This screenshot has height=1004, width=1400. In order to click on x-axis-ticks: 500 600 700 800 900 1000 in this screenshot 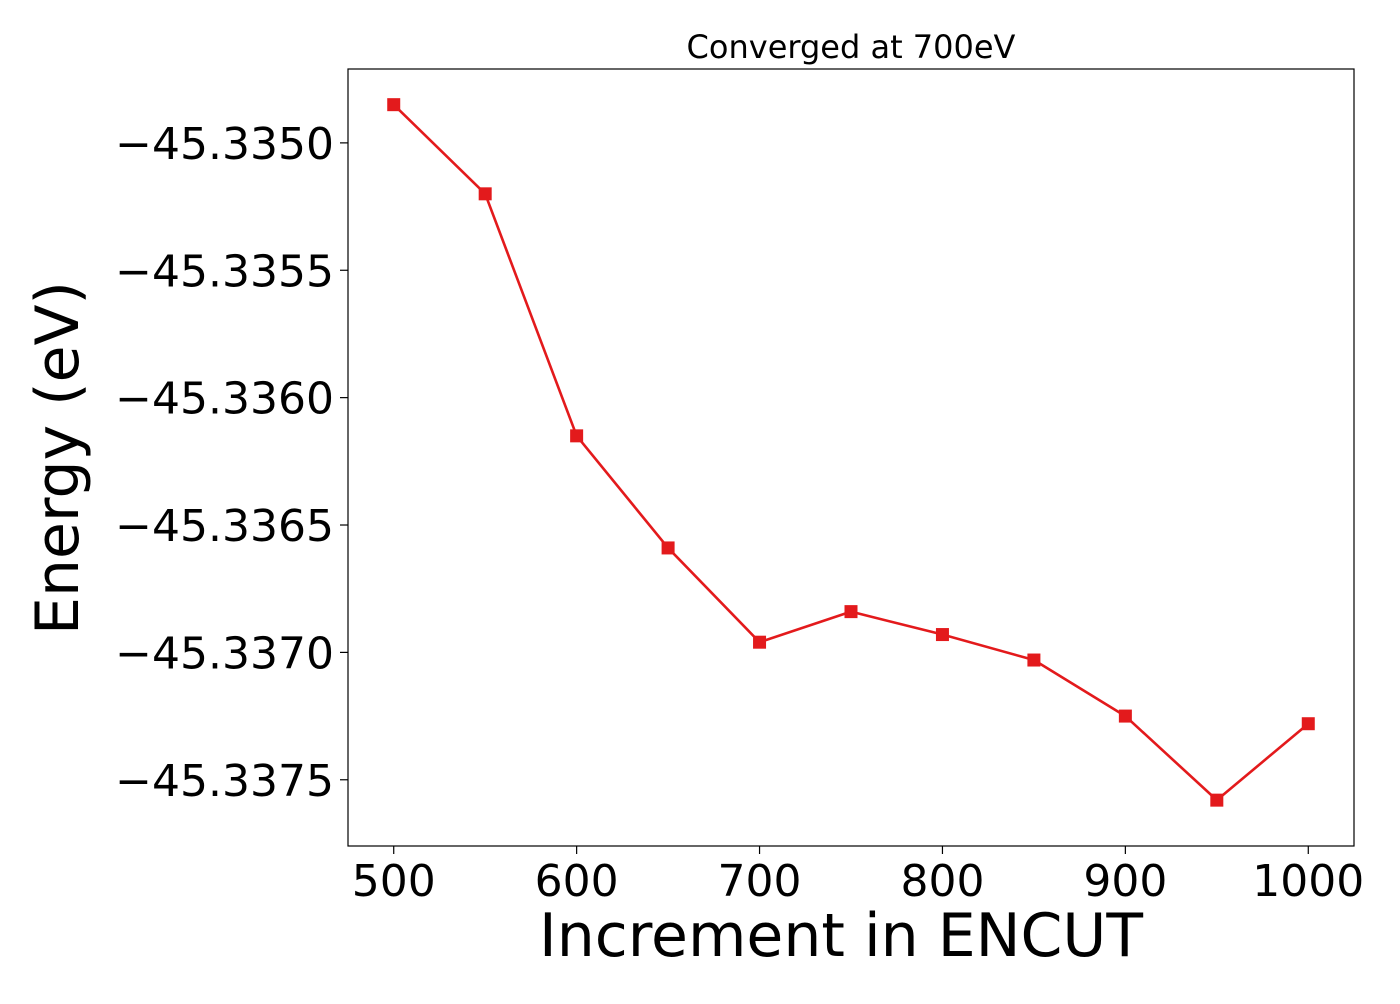, I will do `click(858, 876)`.